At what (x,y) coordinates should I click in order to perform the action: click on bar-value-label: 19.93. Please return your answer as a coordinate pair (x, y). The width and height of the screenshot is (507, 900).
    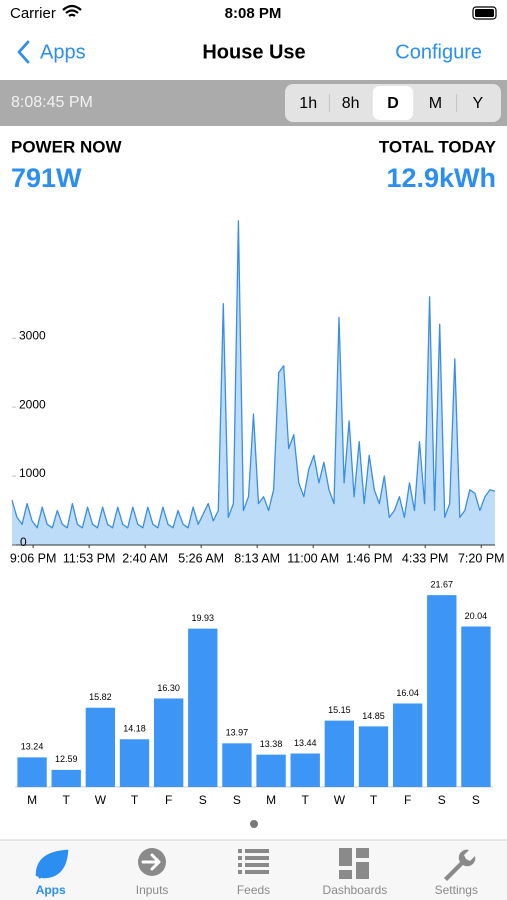
    Looking at the image, I should click on (203, 618).